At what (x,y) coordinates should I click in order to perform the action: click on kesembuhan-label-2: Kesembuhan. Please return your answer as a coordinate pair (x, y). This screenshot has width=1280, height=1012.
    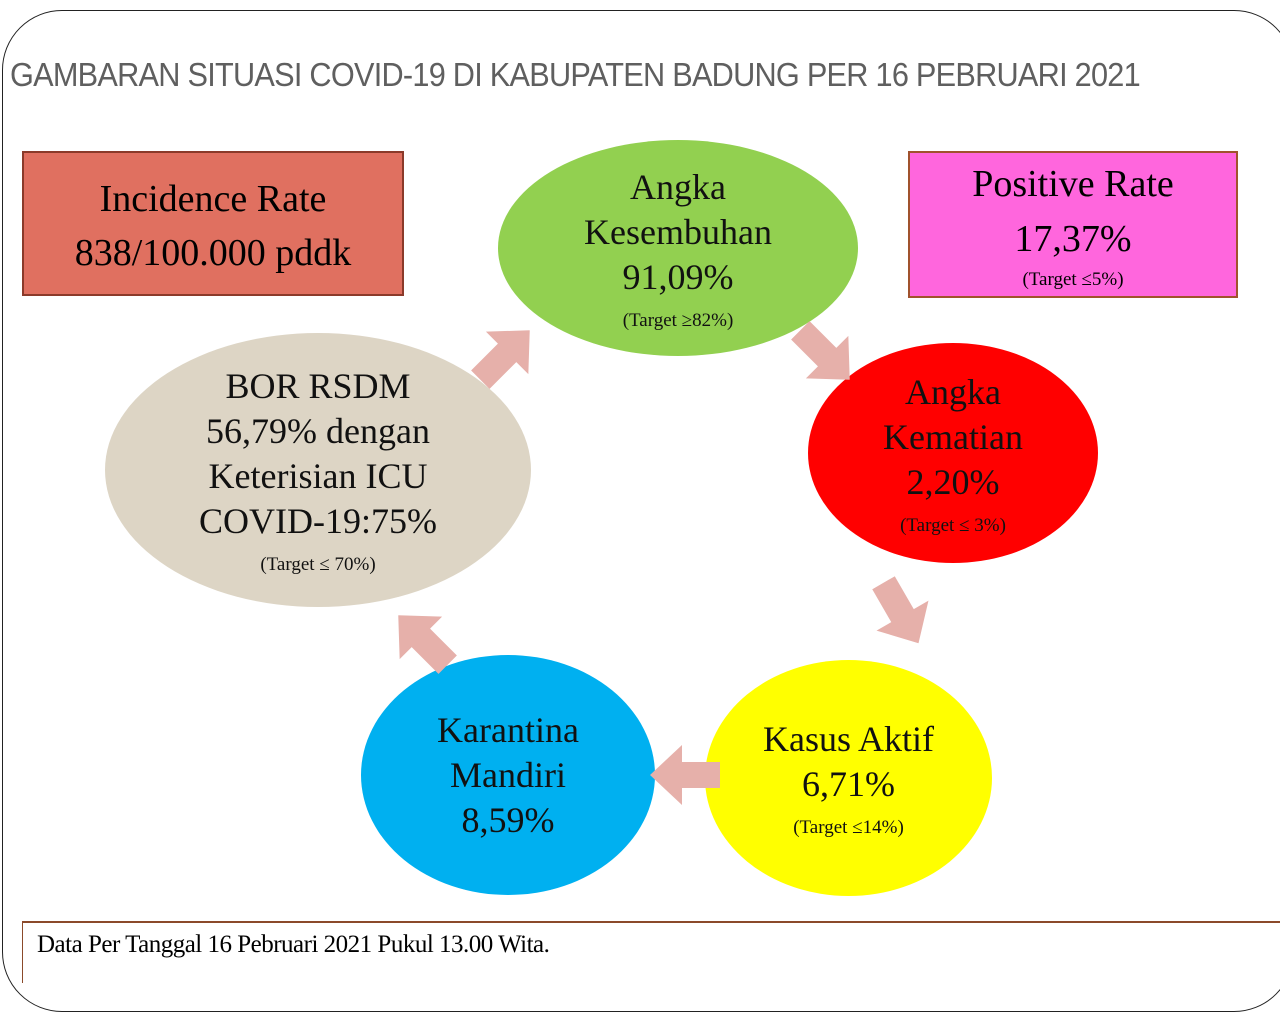
    Looking at the image, I should click on (678, 231).